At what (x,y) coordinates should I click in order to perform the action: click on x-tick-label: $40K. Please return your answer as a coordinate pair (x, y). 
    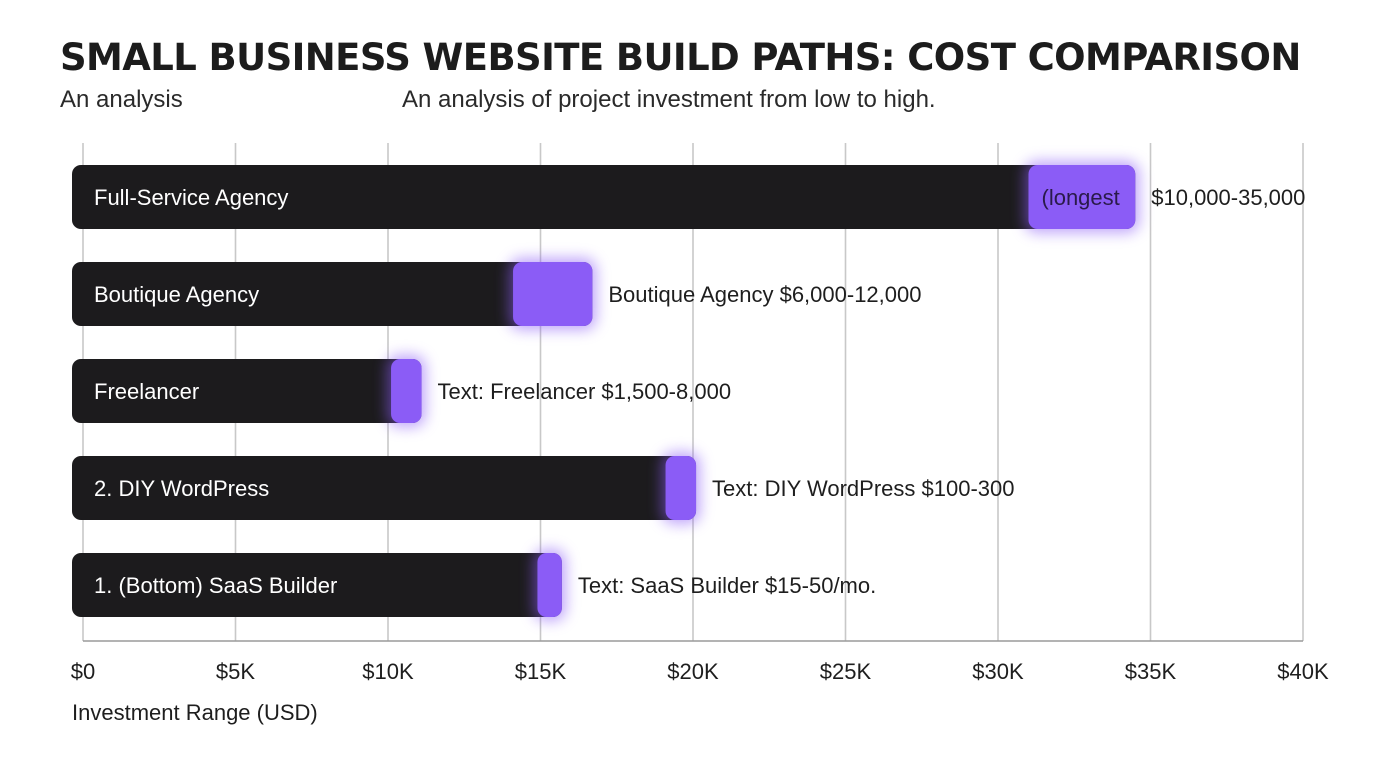
    Looking at the image, I should click on (1303, 671).